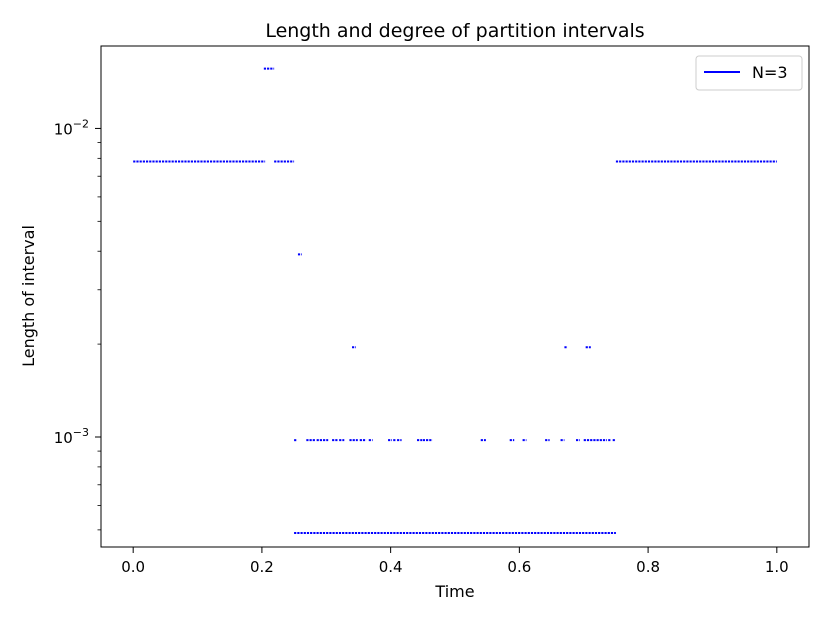  Describe the element at coordinates (770, 72) in the screenshot. I see `legend-label-n3: N=3` at that location.